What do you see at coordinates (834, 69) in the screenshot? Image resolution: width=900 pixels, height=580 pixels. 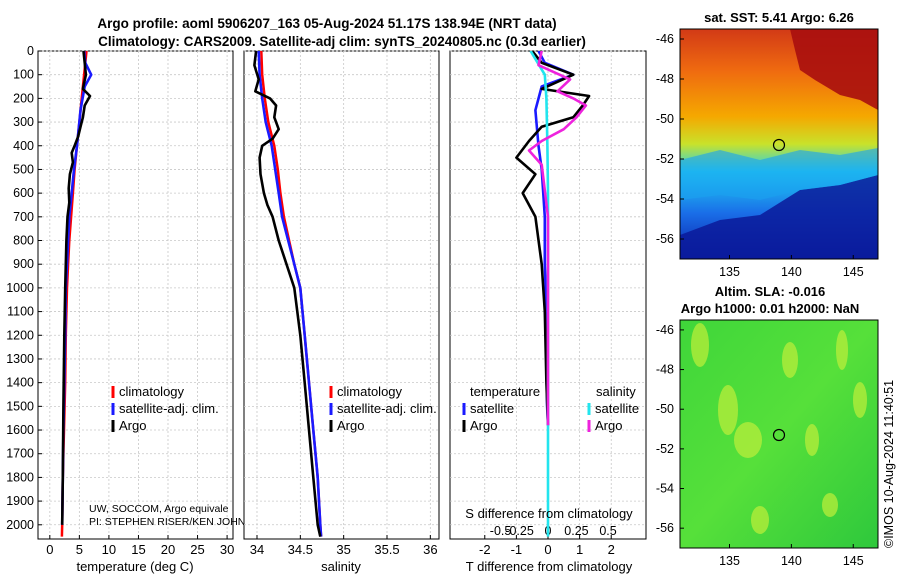 I see `sst-warm-region` at bounding box center [834, 69].